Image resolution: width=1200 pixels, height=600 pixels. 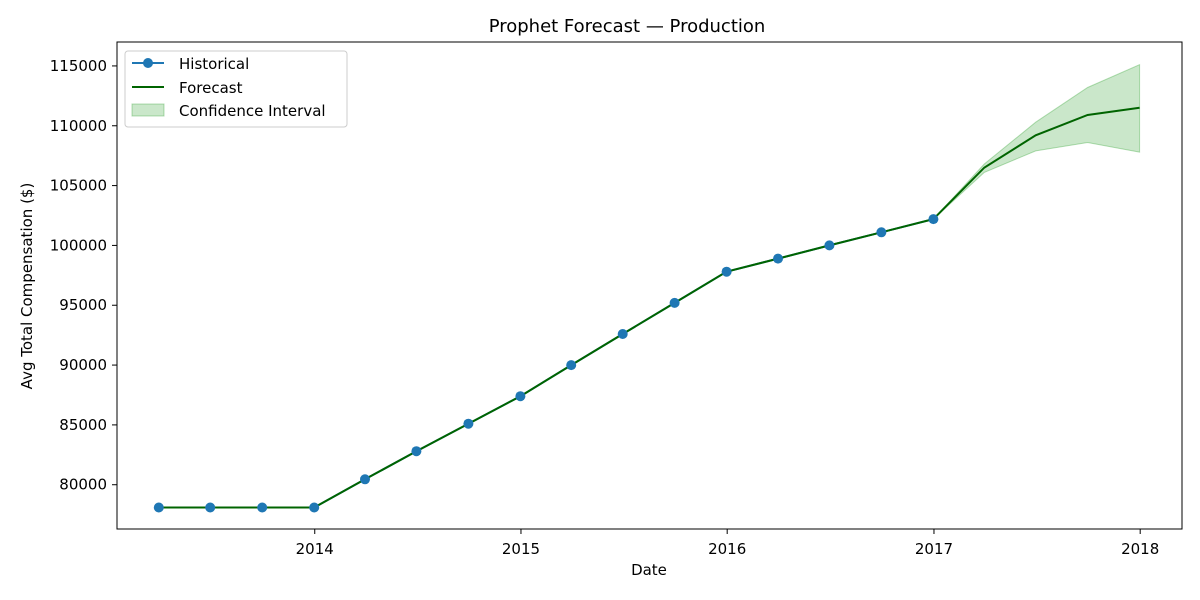 What do you see at coordinates (727, 549) in the screenshot?
I see `x-tick-label-2: 2016` at bounding box center [727, 549].